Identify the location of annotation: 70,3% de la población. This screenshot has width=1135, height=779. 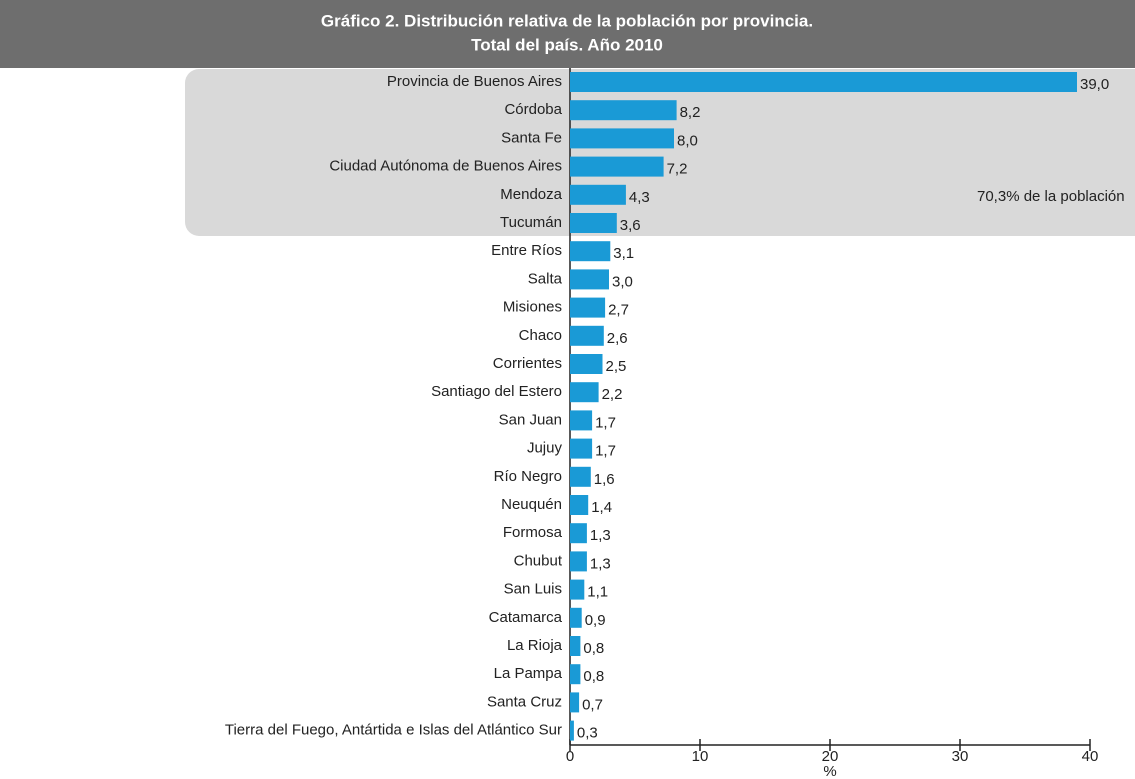
(1051, 196).